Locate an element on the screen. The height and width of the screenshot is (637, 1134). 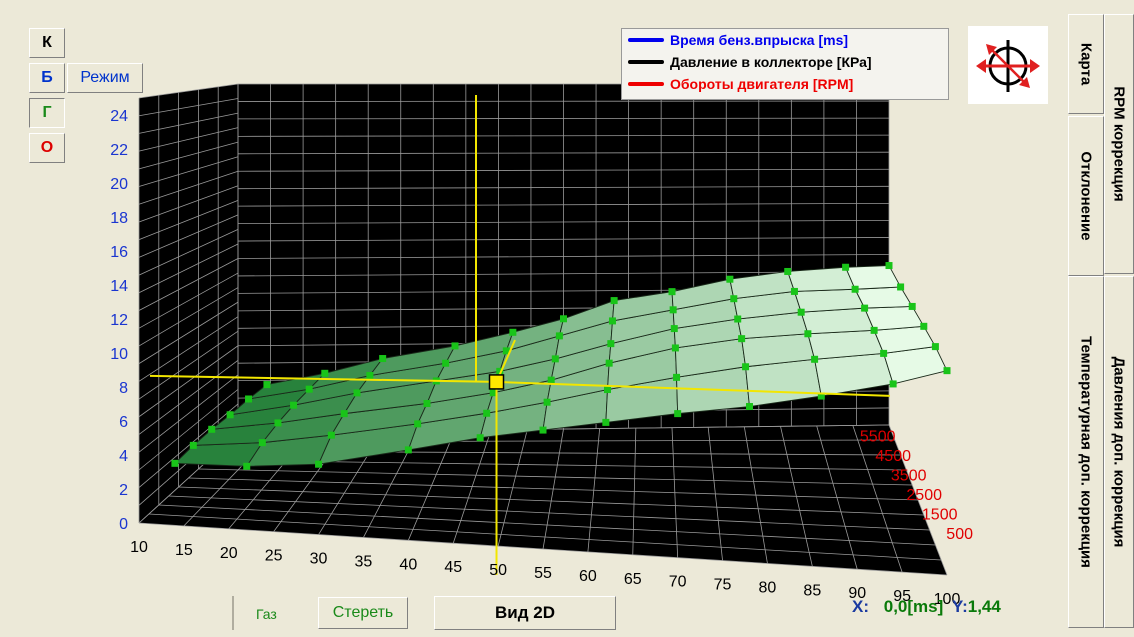
tab-map: Карта is located at coordinates (1086, 64).